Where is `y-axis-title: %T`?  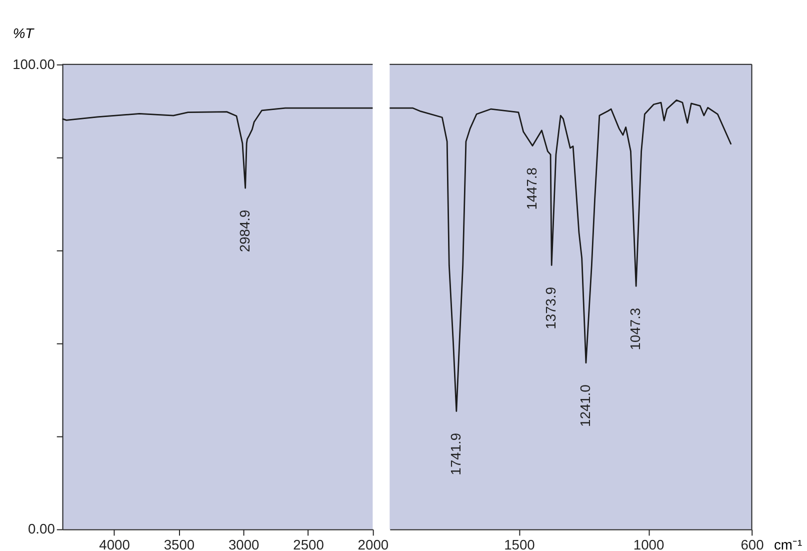 y-axis-title: %T is located at coordinates (24, 33).